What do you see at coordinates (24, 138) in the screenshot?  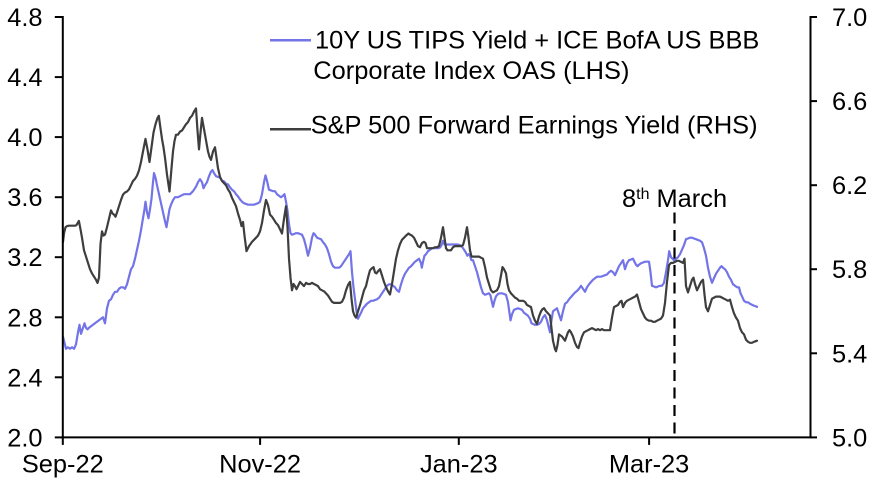 I see `svg-text: 4.0` at bounding box center [24, 138].